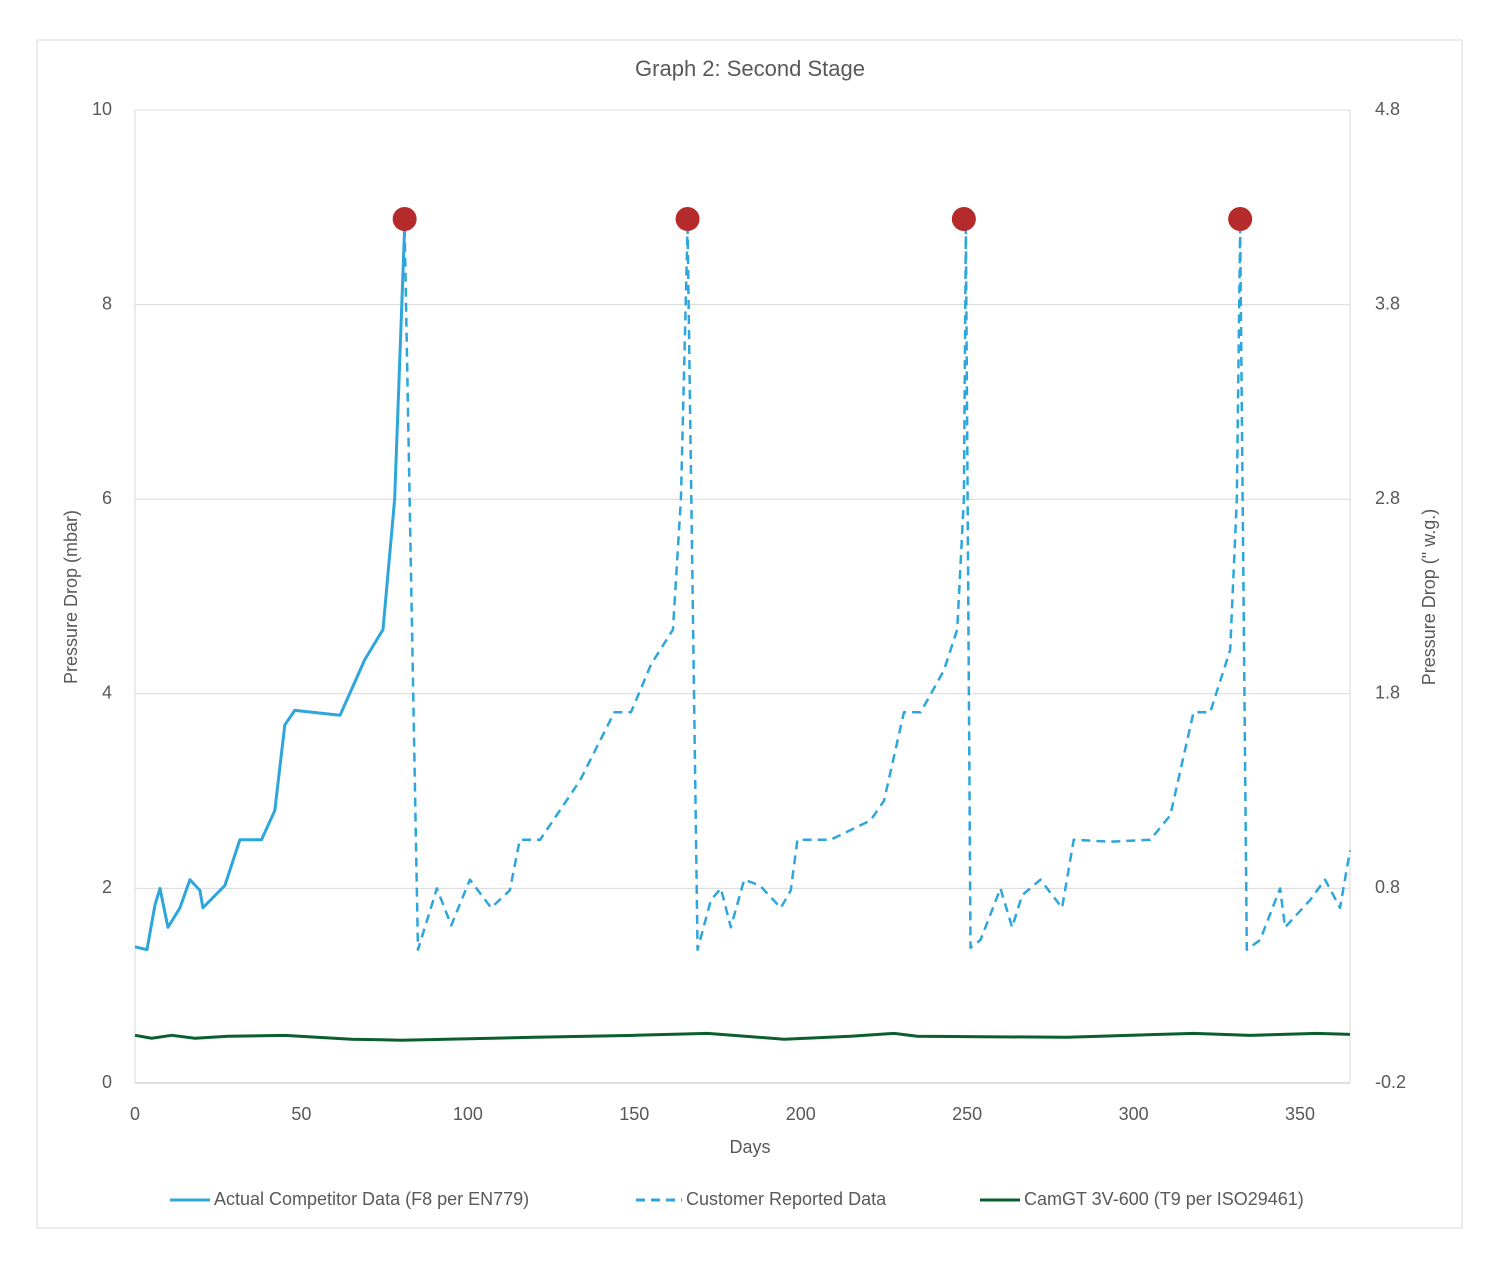 This screenshot has height=1270, width=1500. I want to click on y2-tick-label: 4.8, so click(1387, 109).